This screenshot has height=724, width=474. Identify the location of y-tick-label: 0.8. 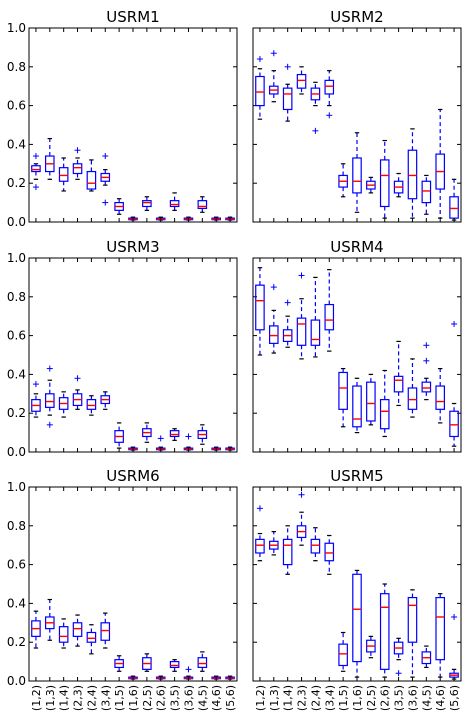
(16, 297).